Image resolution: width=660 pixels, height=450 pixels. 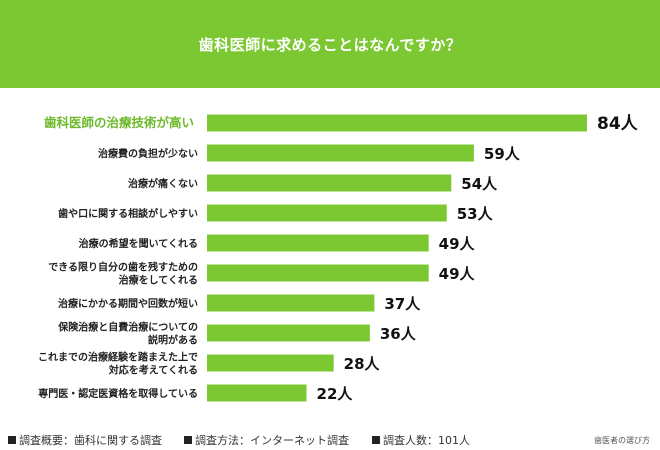 What do you see at coordinates (85, 440) in the screenshot?
I see `footer-survey-summary: 調査概要：歯科に関する調査` at bounding box center [85, 440].